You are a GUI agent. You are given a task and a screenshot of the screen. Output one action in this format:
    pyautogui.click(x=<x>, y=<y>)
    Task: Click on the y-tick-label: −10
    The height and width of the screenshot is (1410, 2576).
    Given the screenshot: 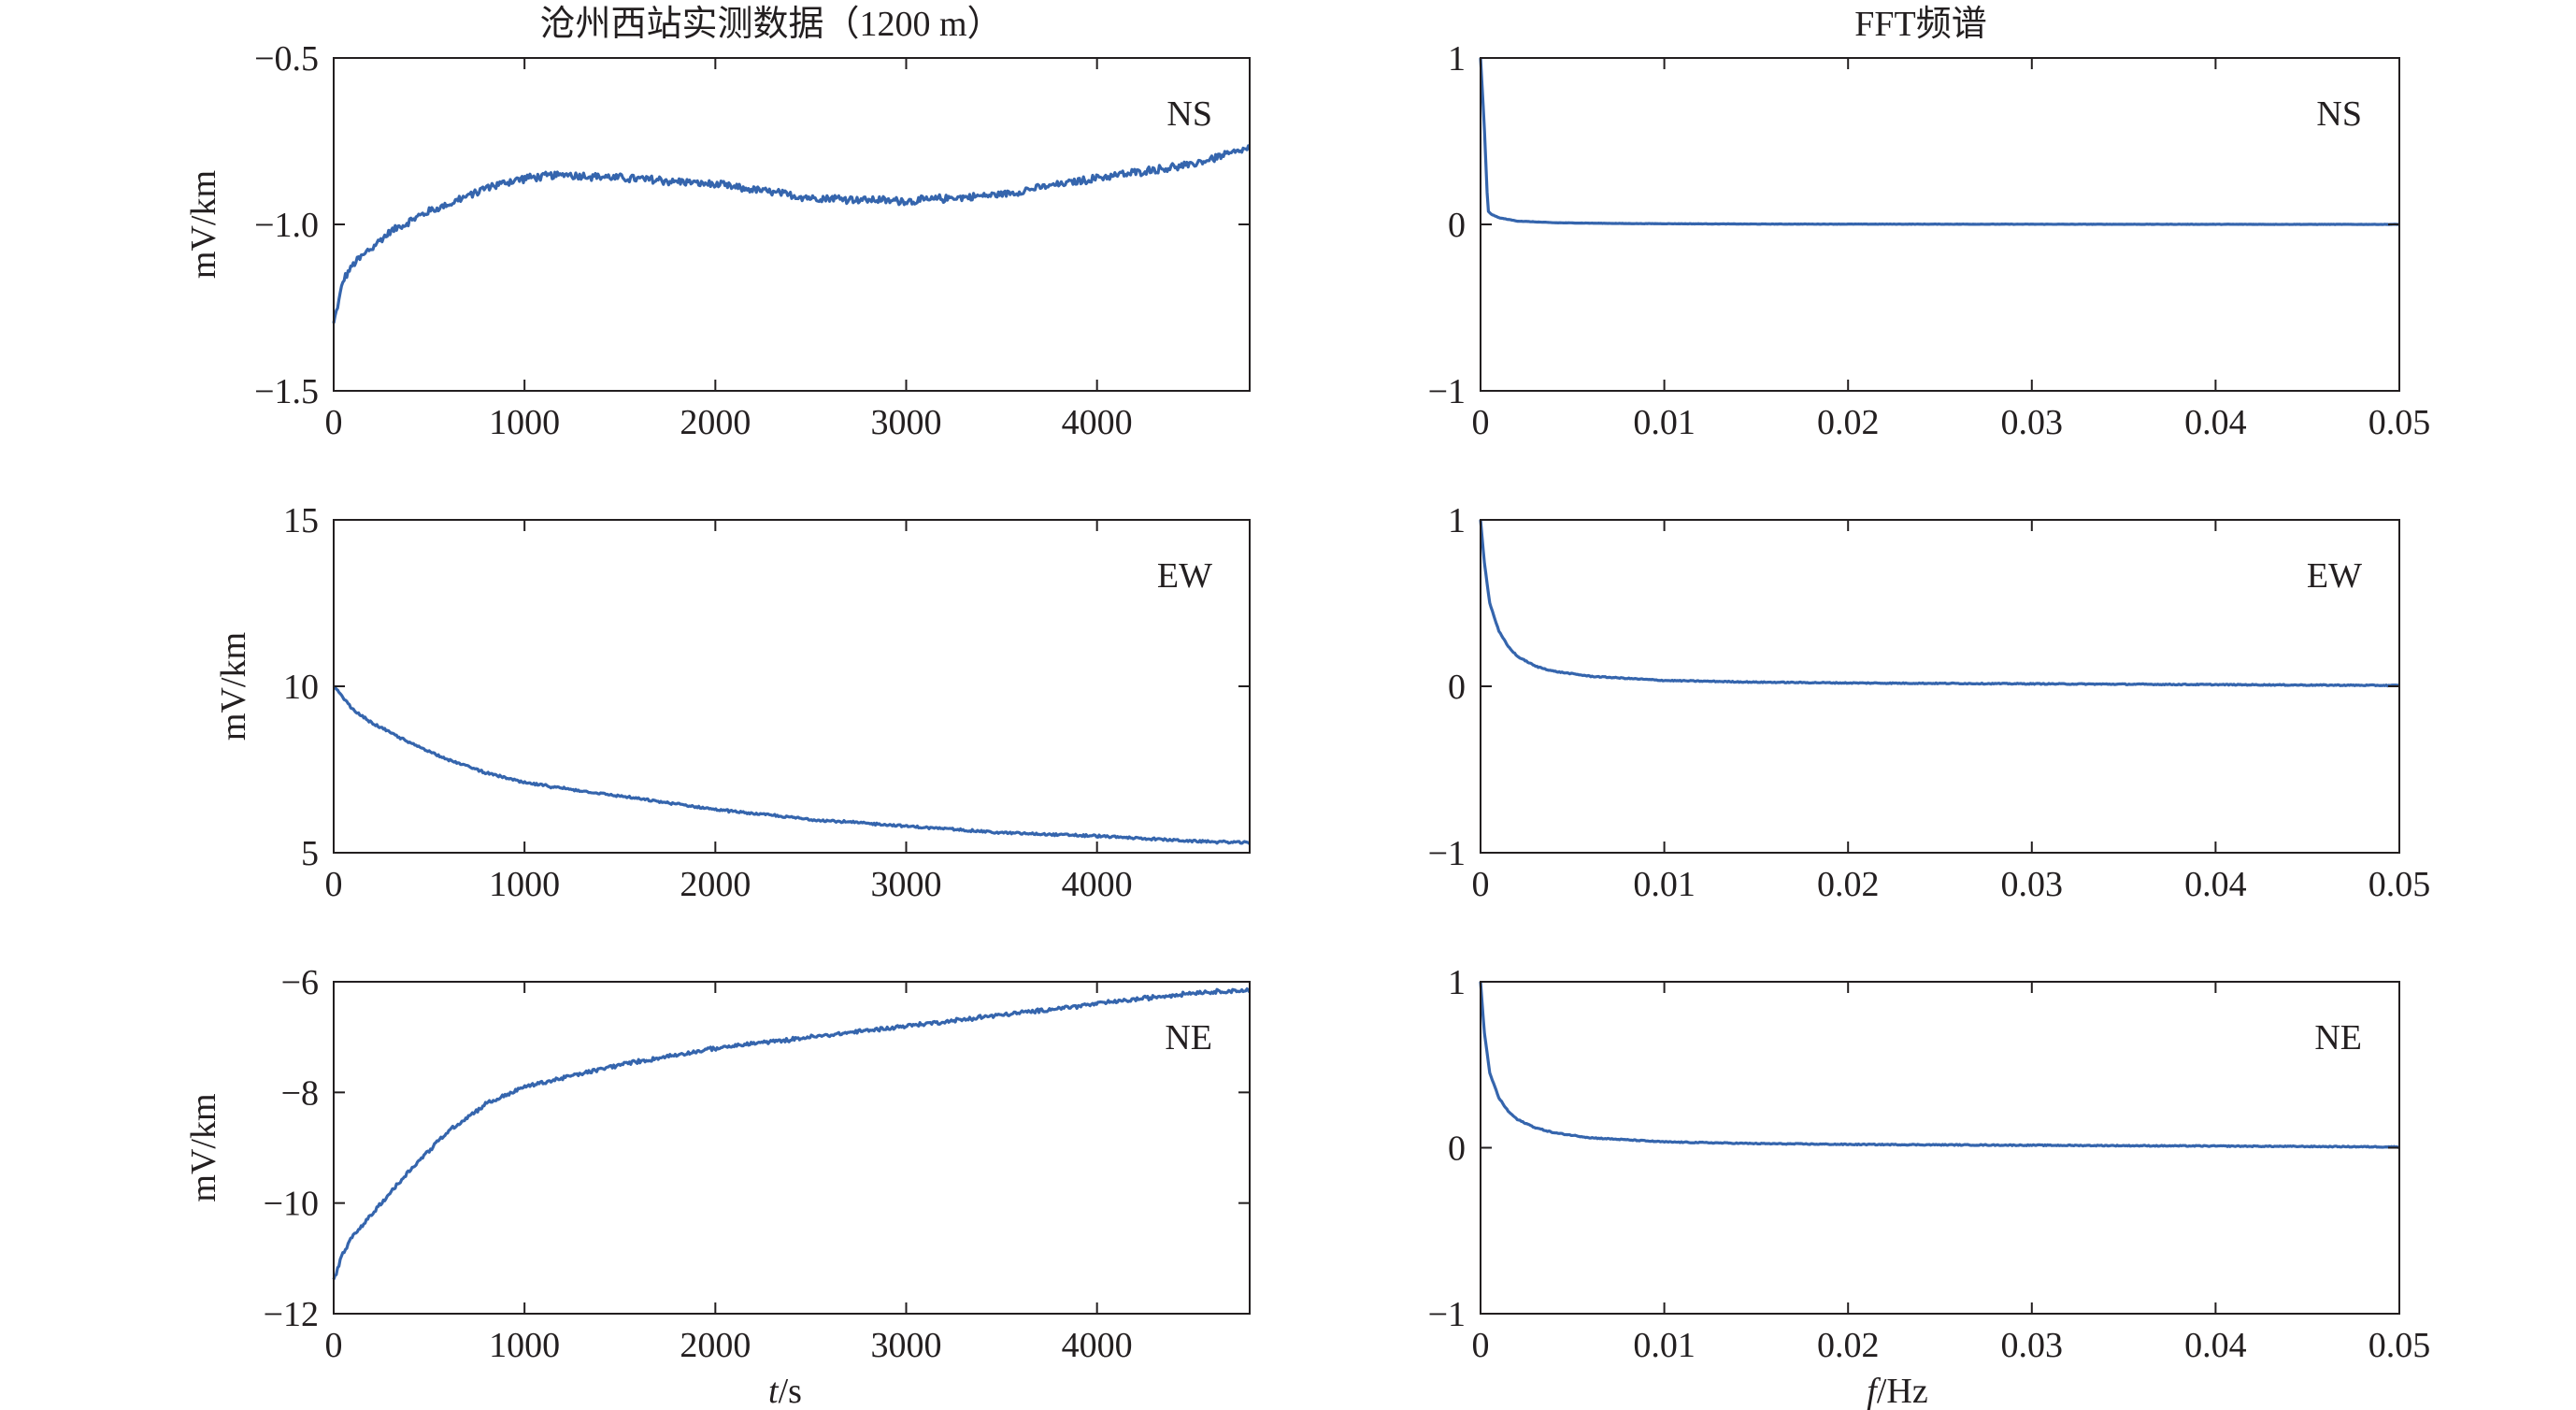 What is the action you would take?
    pyautogui.click(x=291, y=1204)
    